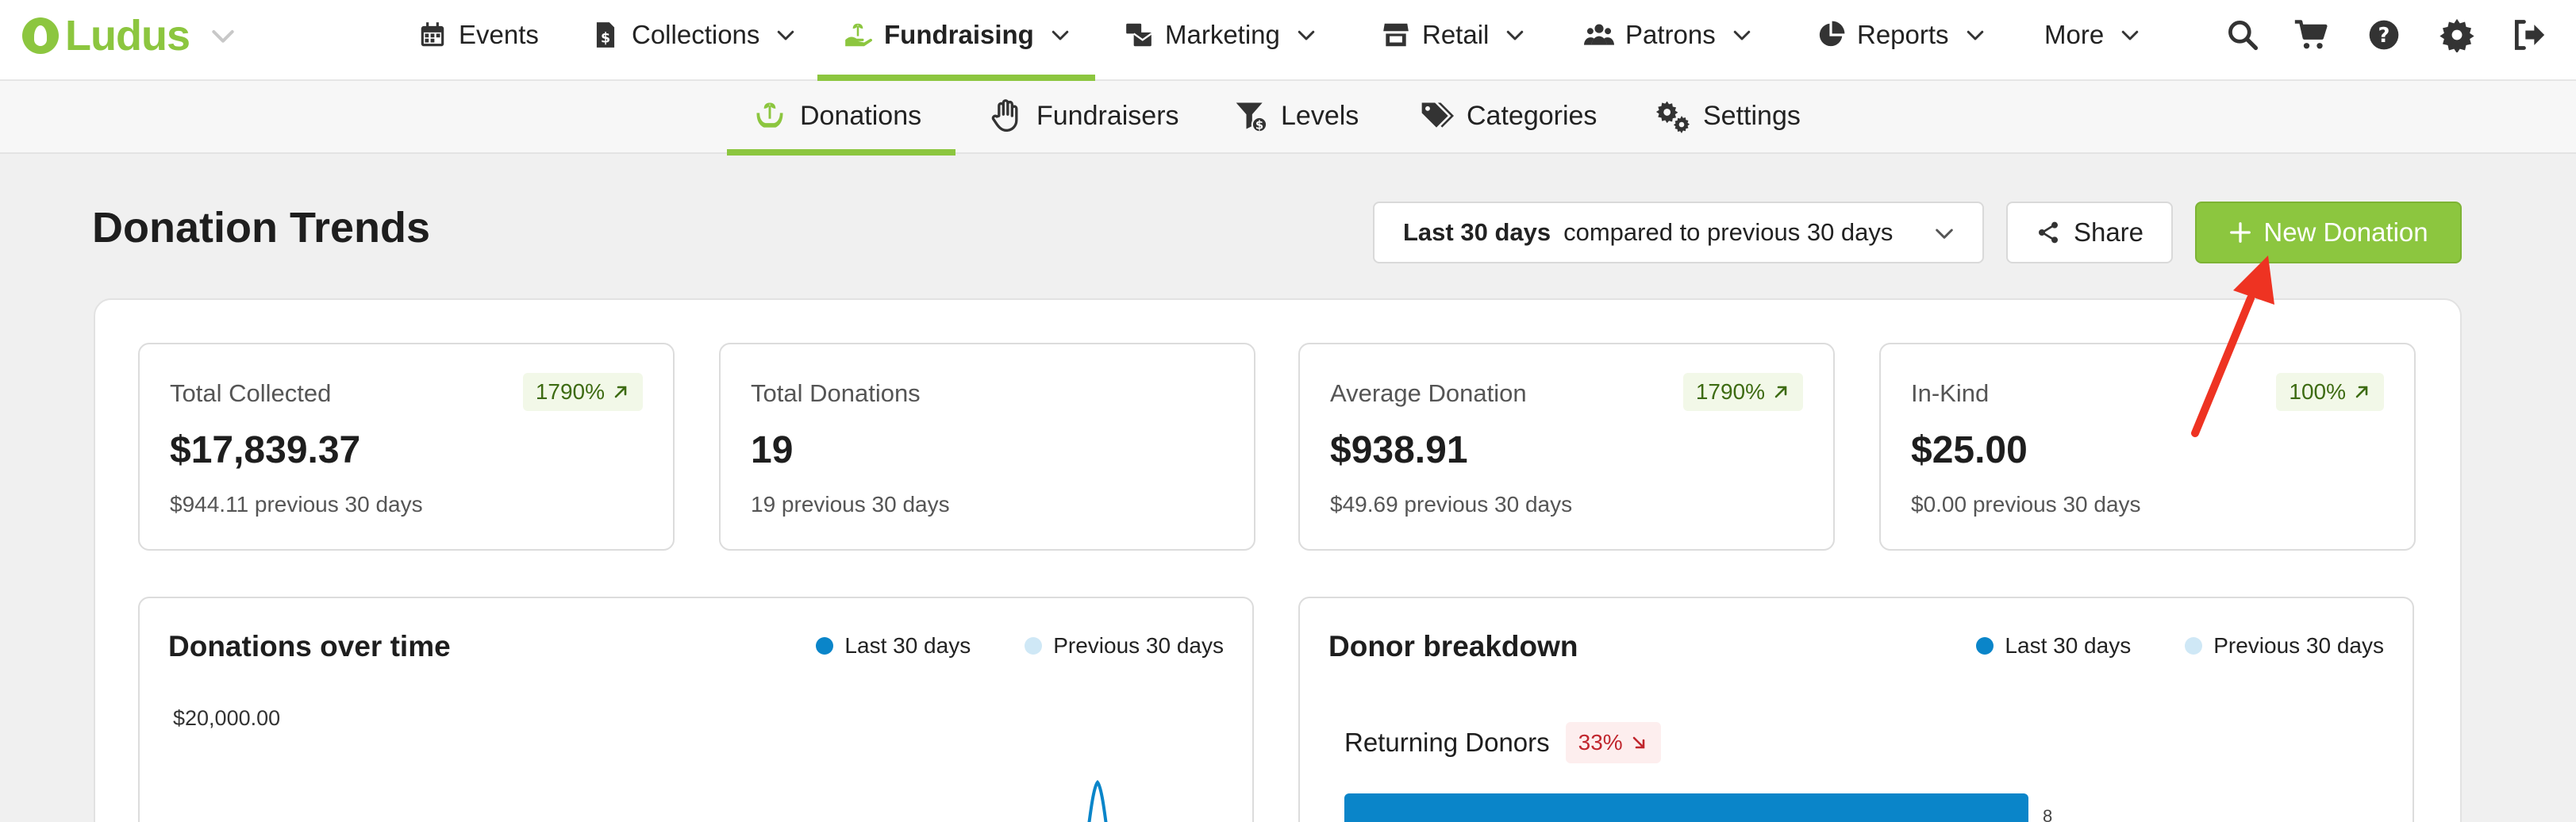 This screenshot has width=2576, height=822. I want to click on badge-text: 33%, so click(1600, 742).